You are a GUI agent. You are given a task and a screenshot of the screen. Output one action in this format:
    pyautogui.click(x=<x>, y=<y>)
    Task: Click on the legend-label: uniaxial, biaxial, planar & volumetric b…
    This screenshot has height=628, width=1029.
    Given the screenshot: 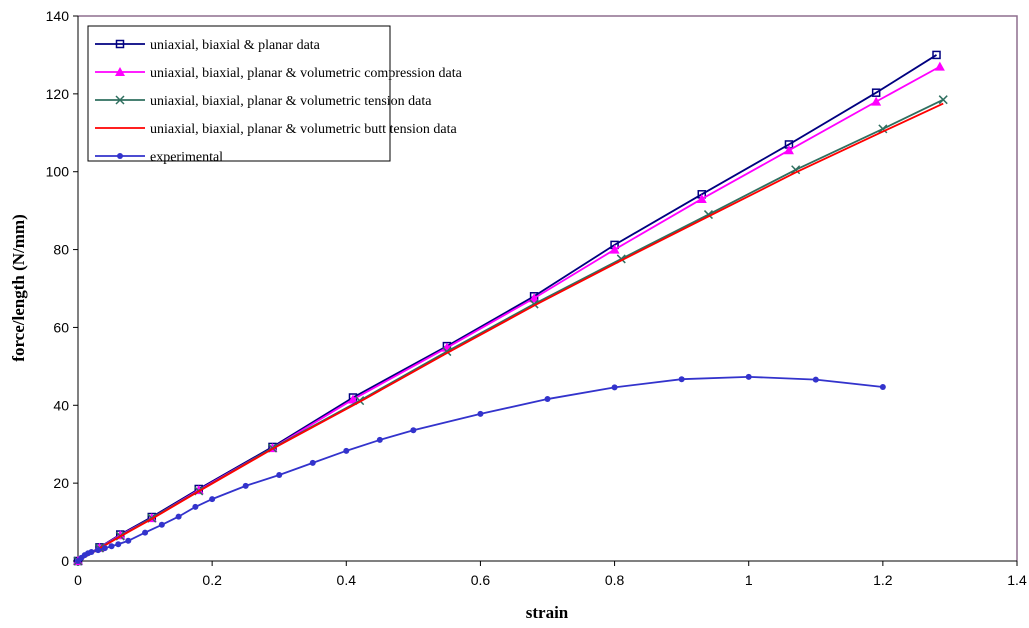 What is the action you would take?
    pyautogui.click(x=304, y=129)
    